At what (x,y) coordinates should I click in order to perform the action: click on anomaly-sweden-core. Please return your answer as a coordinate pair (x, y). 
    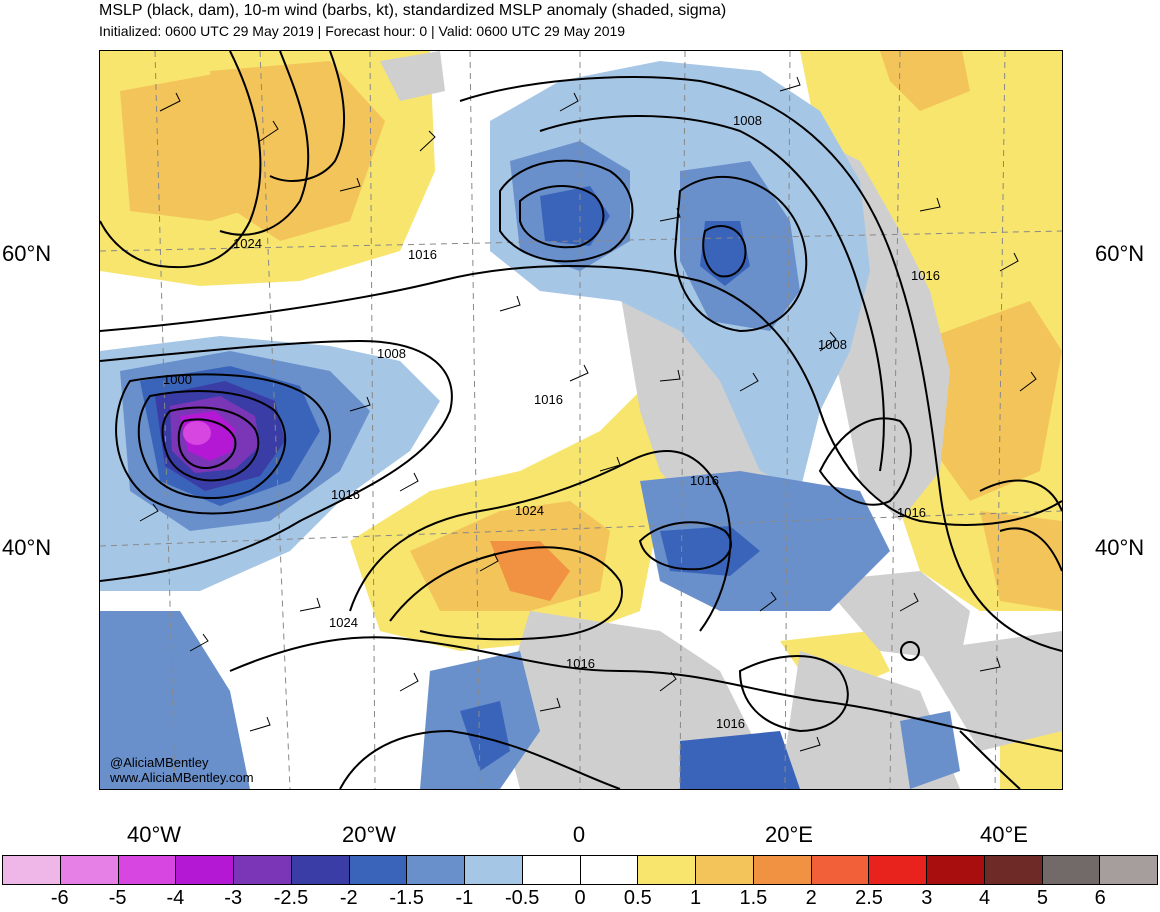
    Looking at the image, I should click on (725, 253).